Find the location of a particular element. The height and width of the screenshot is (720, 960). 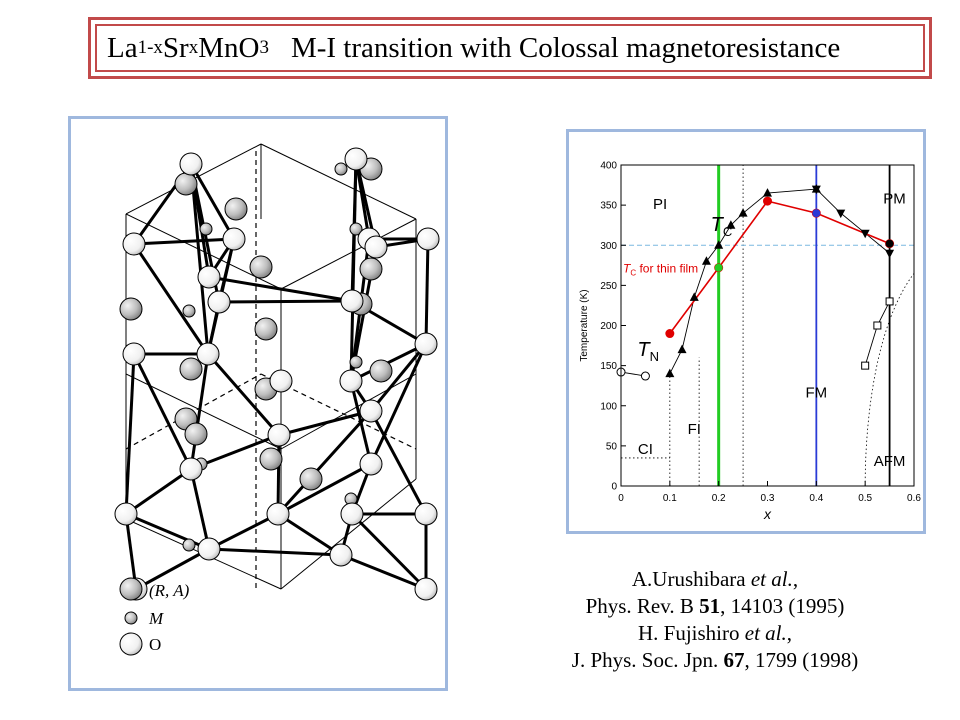

y-tick-label: 300 is located at coordinates (608, 246).